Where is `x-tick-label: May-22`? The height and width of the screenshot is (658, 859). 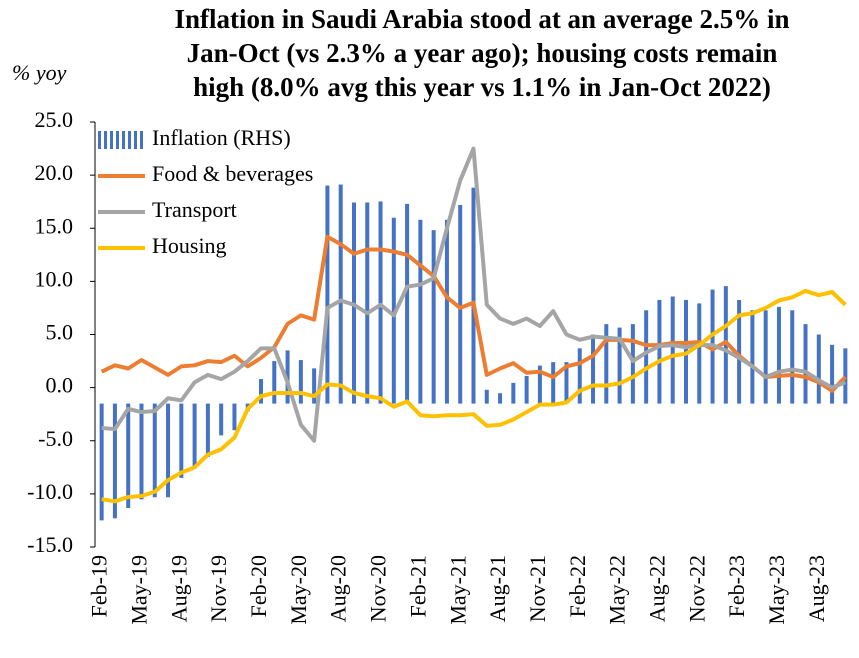 x-tick-label: May-22 is located at coordinates (617, 590).